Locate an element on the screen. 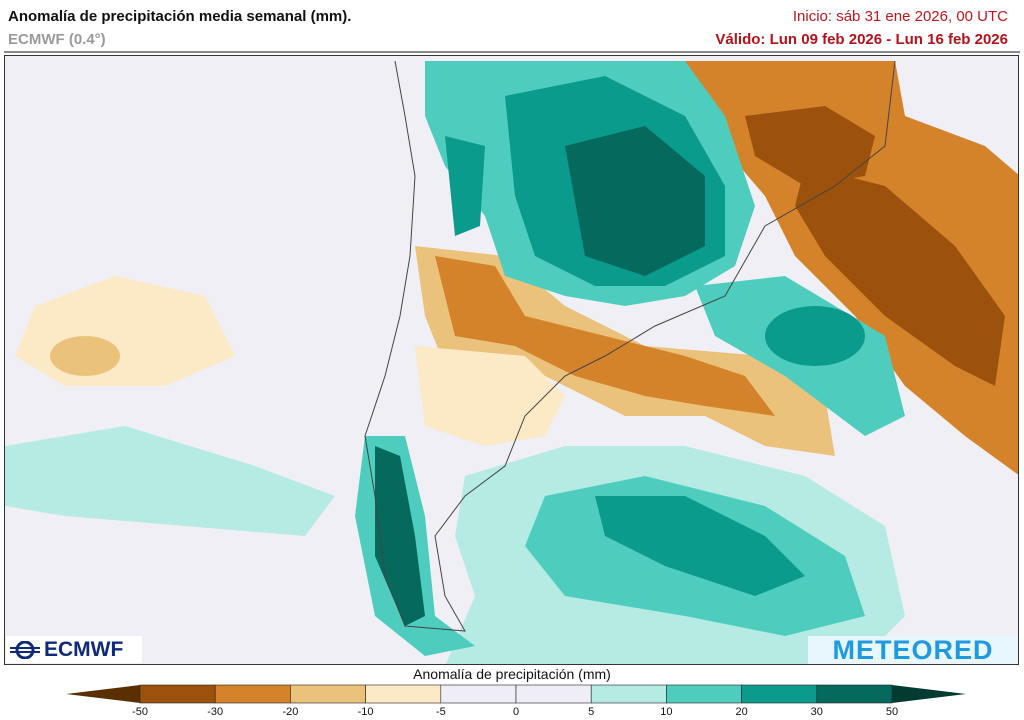  dry-anomaly-pacific is located at coordinates (125, 331).